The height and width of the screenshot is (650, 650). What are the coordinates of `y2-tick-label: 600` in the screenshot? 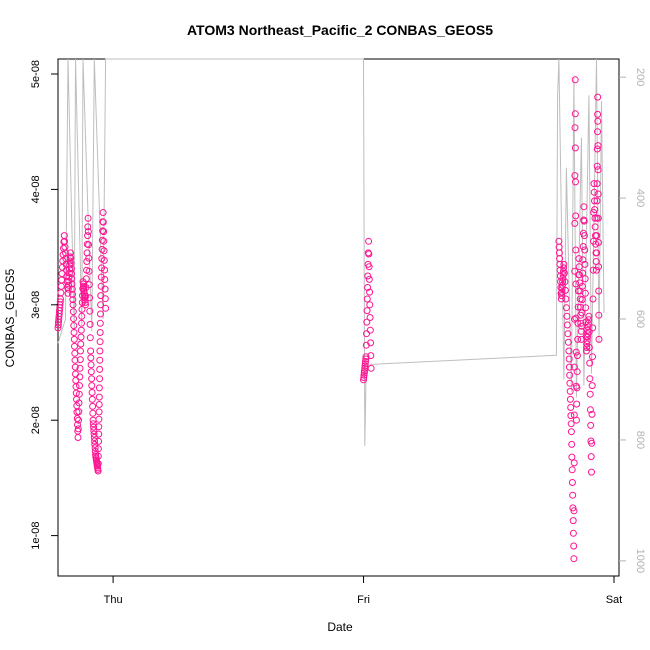 It's located at (640, 319).